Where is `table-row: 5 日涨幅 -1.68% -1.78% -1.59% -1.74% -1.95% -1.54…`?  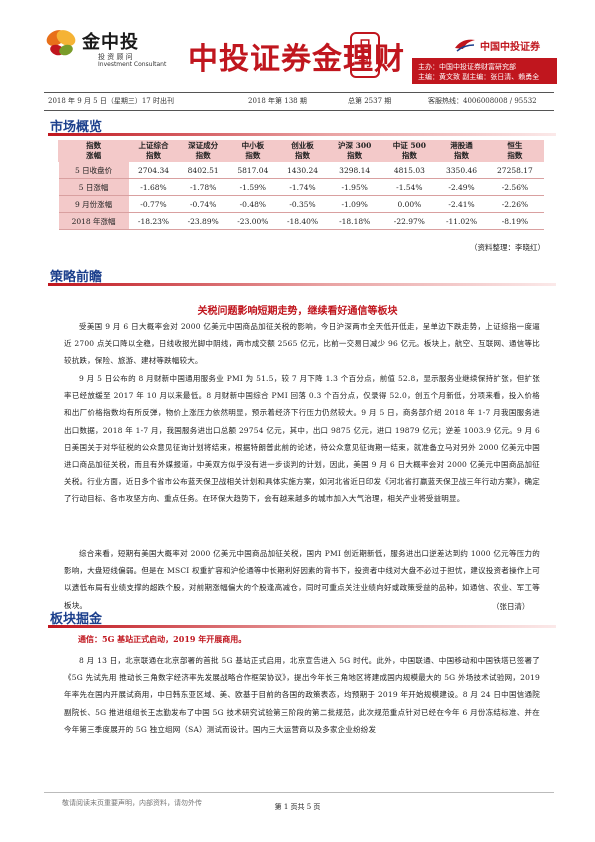
table-row: 5 日涨幅 -1.68% -1.78% -1.59% -1.74% -1.95% -1.54… is located at coordinates (301, 187).